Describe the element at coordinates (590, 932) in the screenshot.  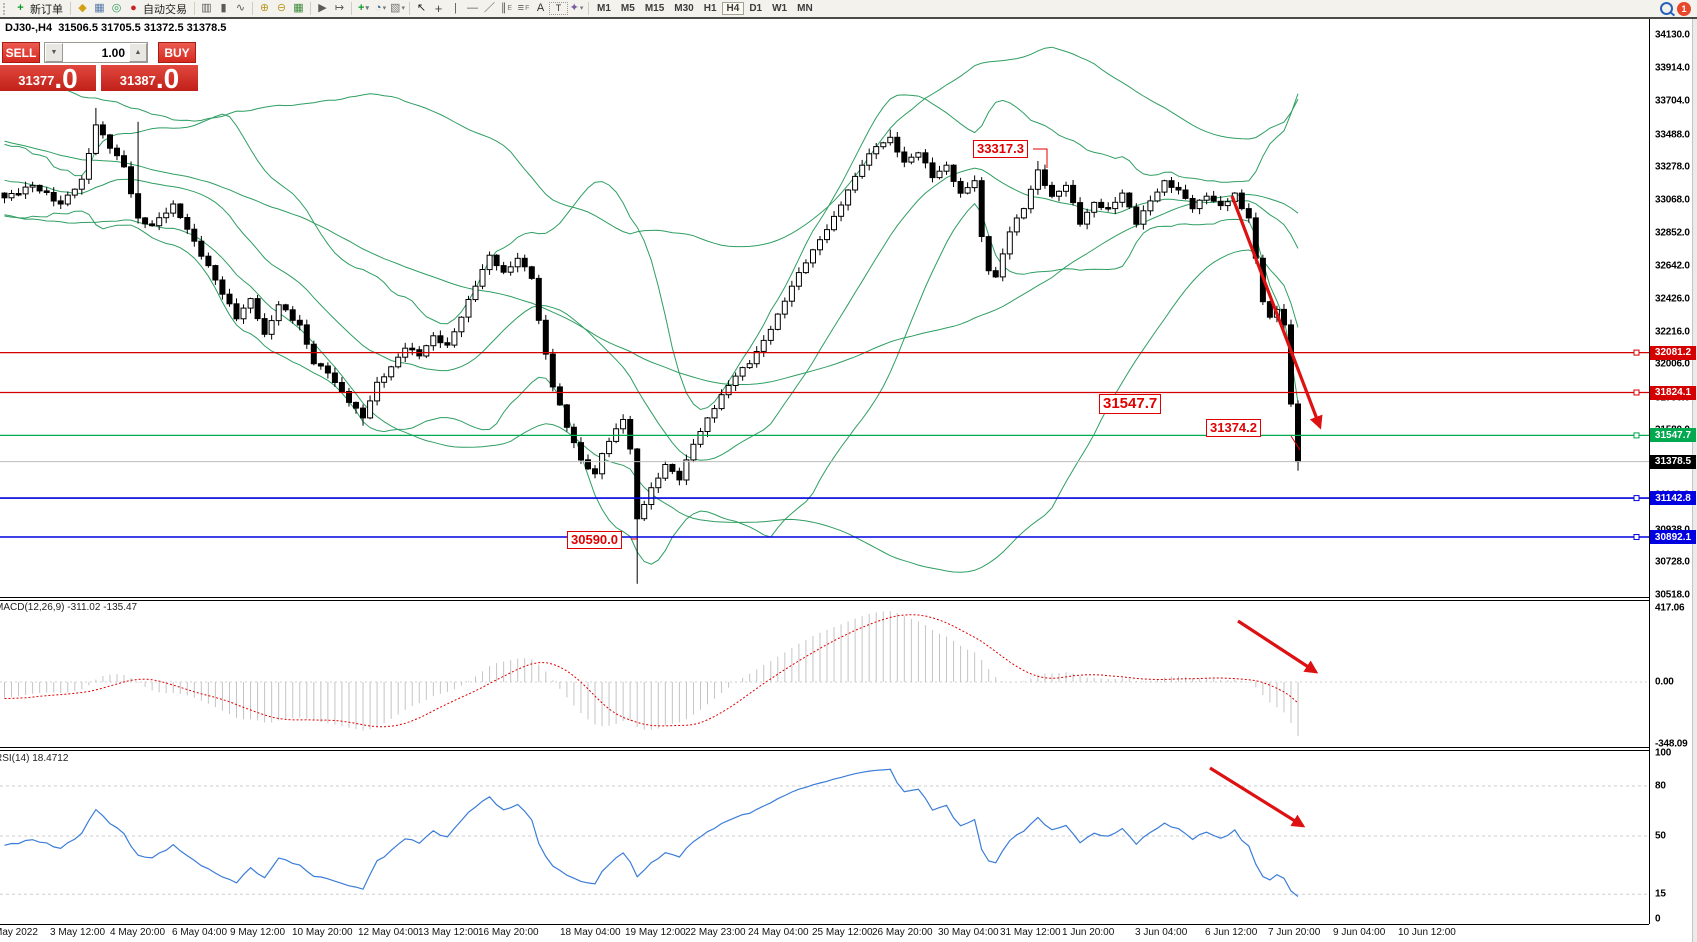
I see `time-axis-label: 18 May 04:00` at that location.